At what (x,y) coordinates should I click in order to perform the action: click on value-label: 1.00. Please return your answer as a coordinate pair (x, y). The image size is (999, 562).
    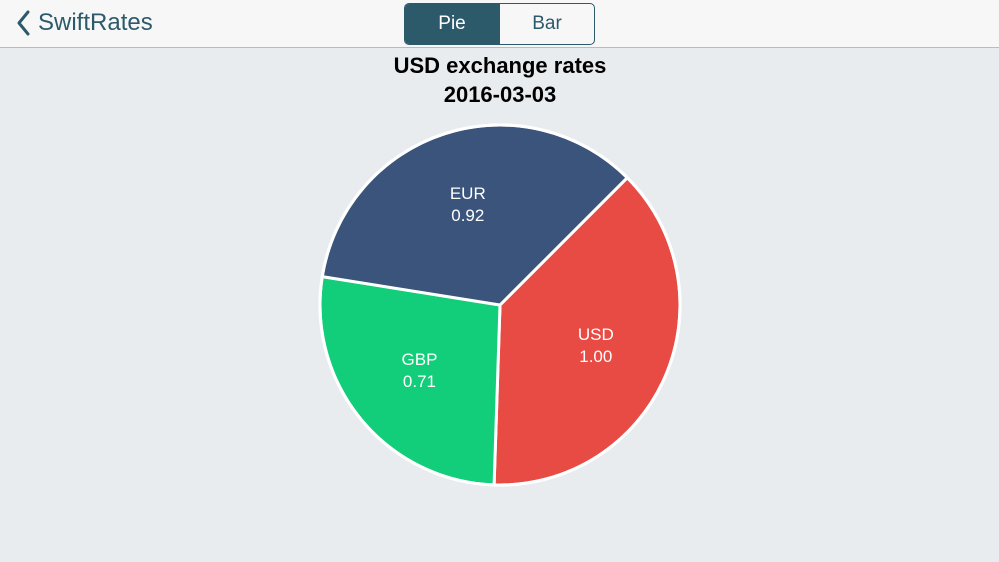
    Looking at the image, I should click on (595, 356).